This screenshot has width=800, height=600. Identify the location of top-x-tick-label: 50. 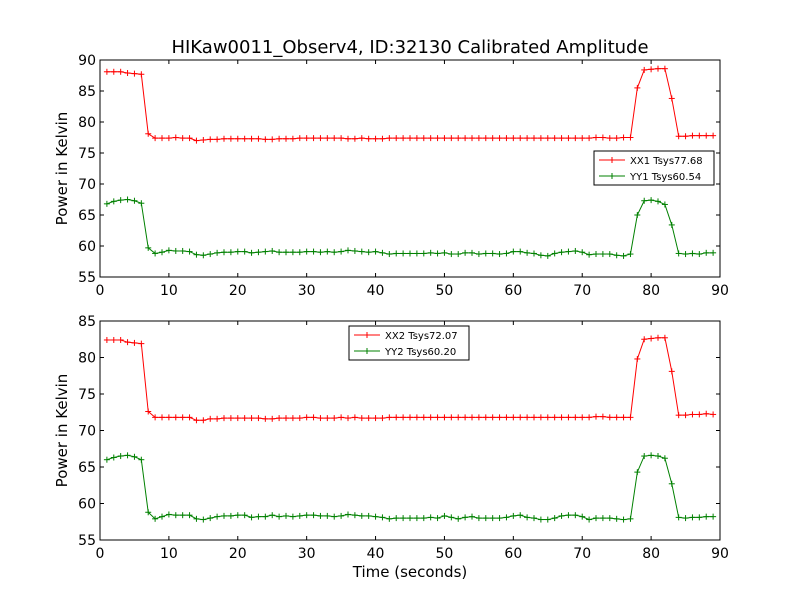
(445, 291).